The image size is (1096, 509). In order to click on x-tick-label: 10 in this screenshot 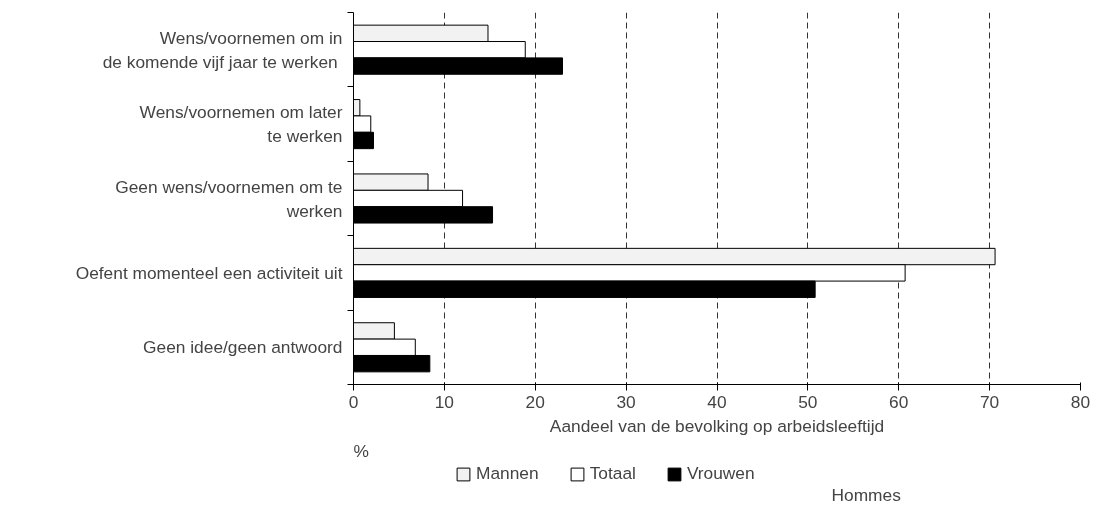, I will do `click(444, 401)`.